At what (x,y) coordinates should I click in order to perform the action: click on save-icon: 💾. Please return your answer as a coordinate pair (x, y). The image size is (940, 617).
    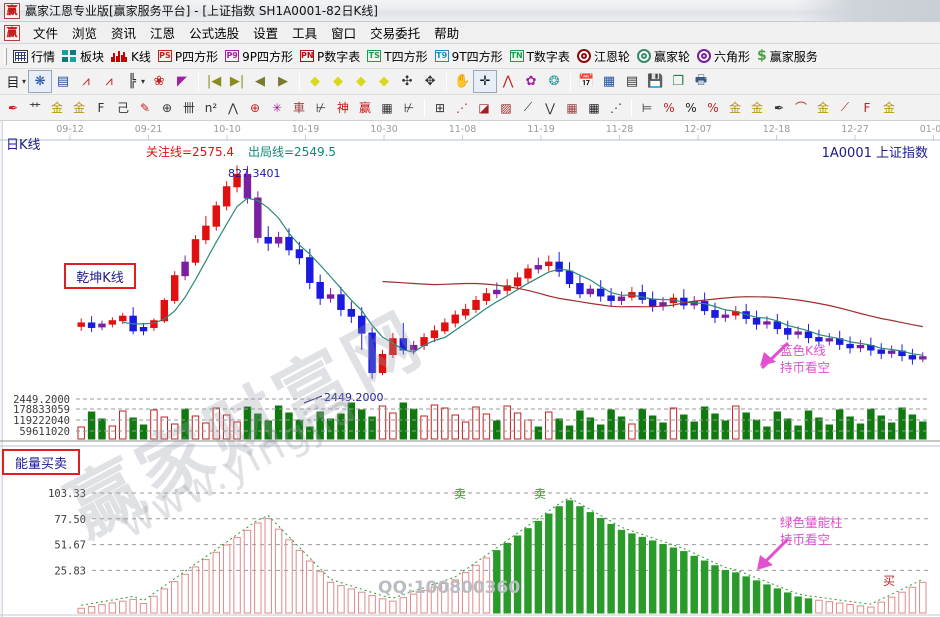
    Looking at the image, I should click on (655, 81).